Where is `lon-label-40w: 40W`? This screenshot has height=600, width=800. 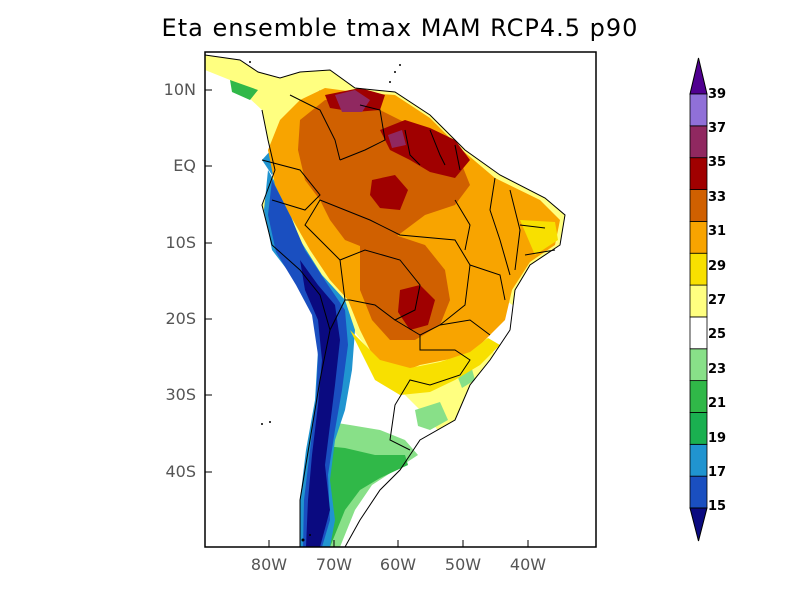
lon-label-40w: 40W is located at coordinates (528, 564).